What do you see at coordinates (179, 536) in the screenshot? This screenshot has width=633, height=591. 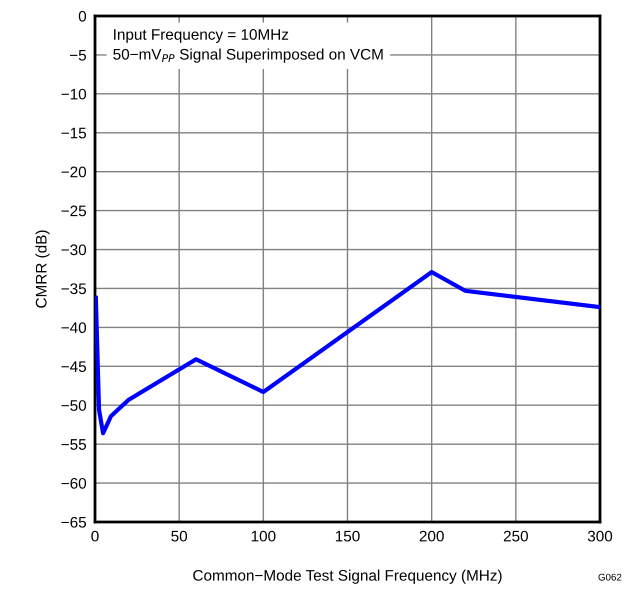 I see `x-tick-label: 50` at bounding box center [179, 536].